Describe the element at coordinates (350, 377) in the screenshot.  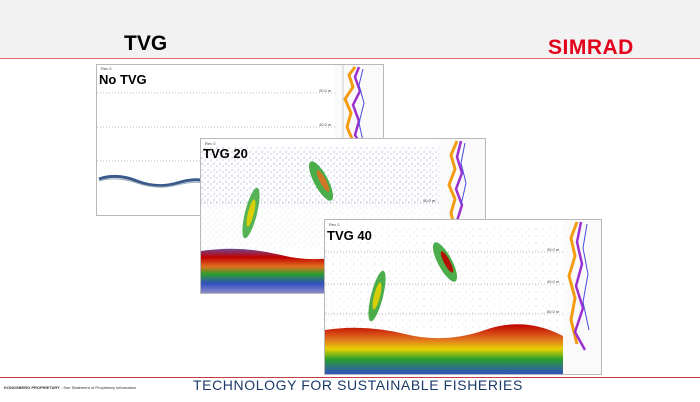
I see `footer-divider` at that location.